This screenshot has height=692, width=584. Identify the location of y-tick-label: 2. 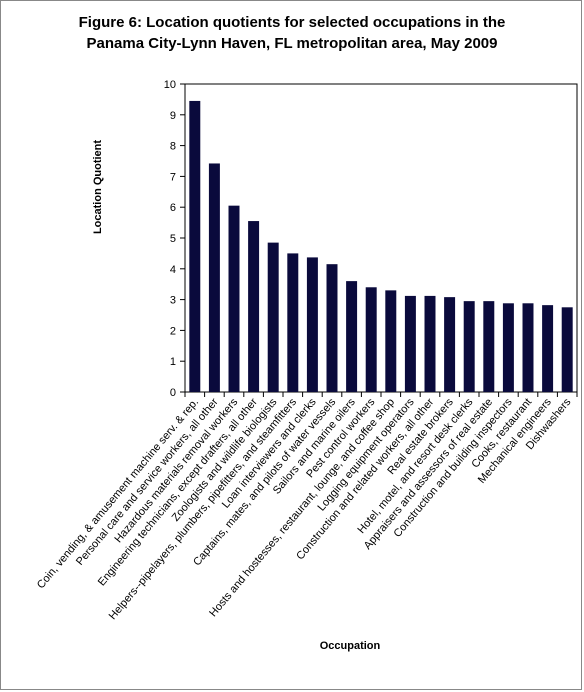
(173, 331).